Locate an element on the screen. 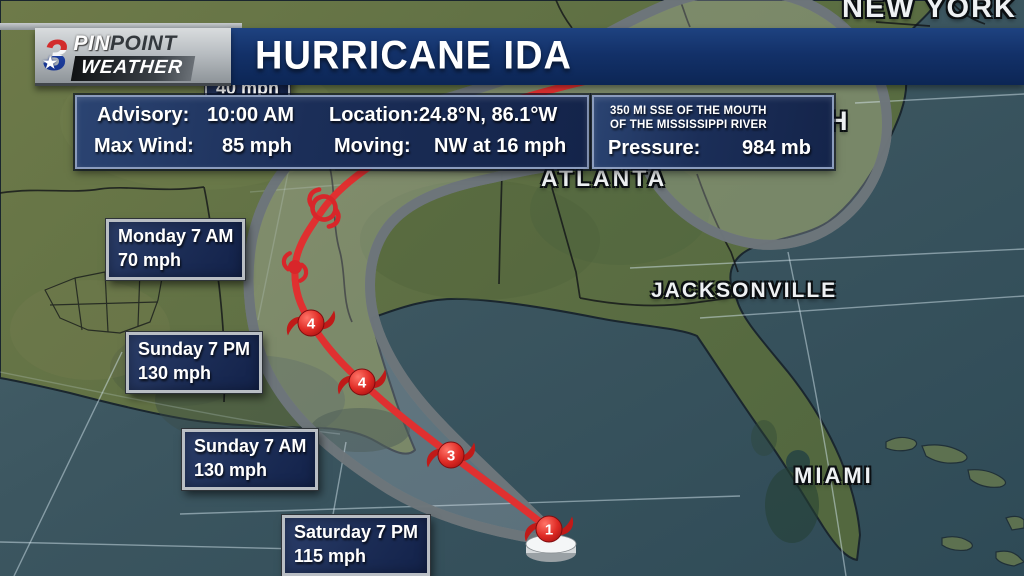 Image resolution: width=1024 pixels, height=576 pixels. distance-line-2: OF THE MISSISSIPPI RIVER is located at coordinates (688, 125).